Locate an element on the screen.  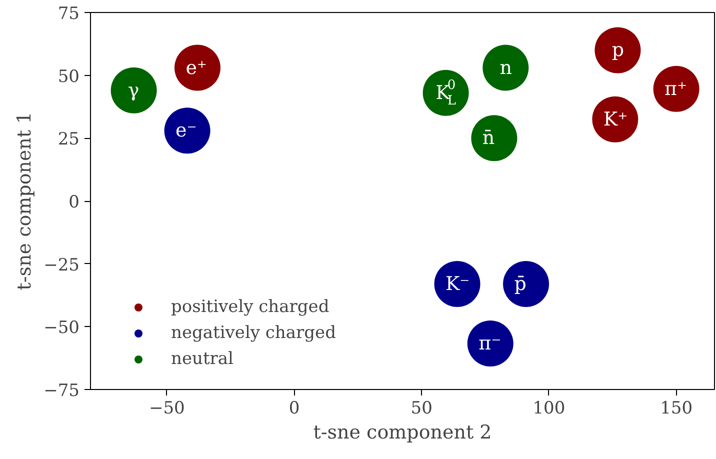
y-tick-label: 25 is located at coordinates (69, 140).